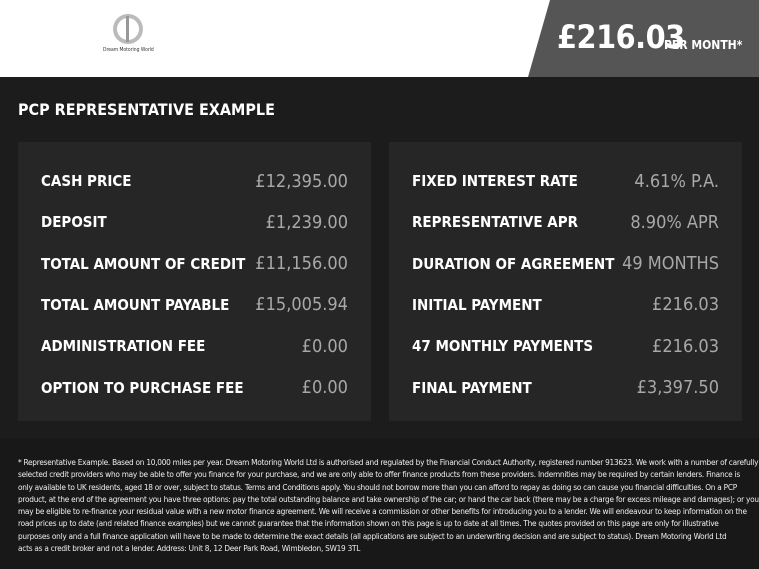  I want to click on row-value: £11,156.00, so click(301, 264).